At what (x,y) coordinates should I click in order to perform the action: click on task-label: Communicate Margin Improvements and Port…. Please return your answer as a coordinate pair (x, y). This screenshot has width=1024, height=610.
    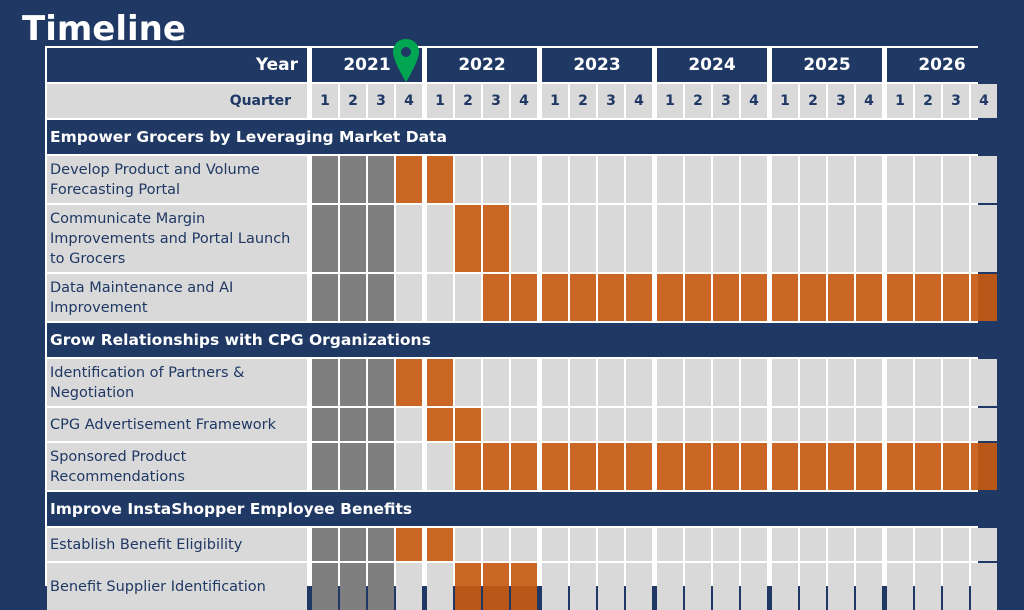
    Looking at the image, I should click on (177, 238).